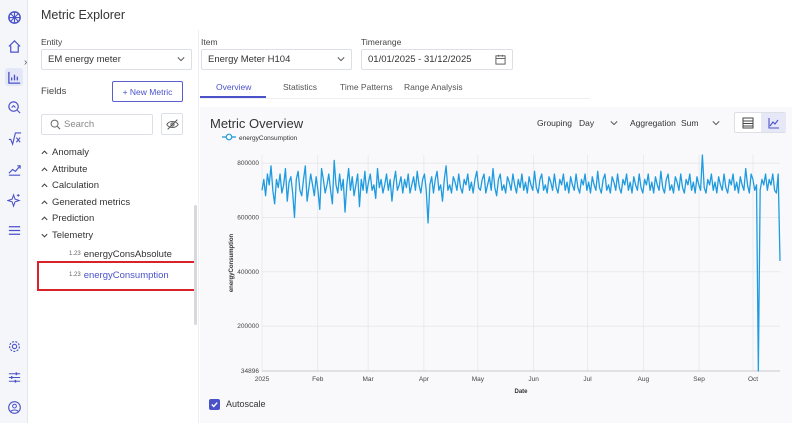 The height and width of the screenshot is (423, 800). I want to click on y-axis-title: energyConsumption, so click(232, 263).